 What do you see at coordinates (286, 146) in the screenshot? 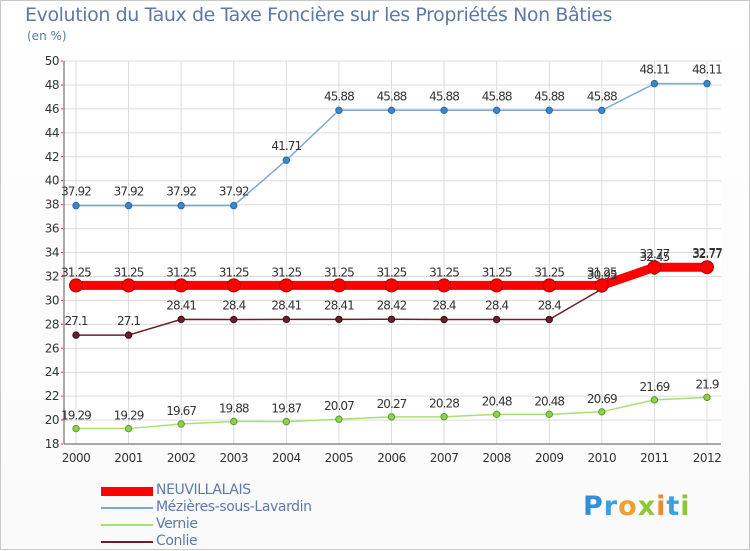
I see `data-label: 41.71` at bounding box center [286, 146].